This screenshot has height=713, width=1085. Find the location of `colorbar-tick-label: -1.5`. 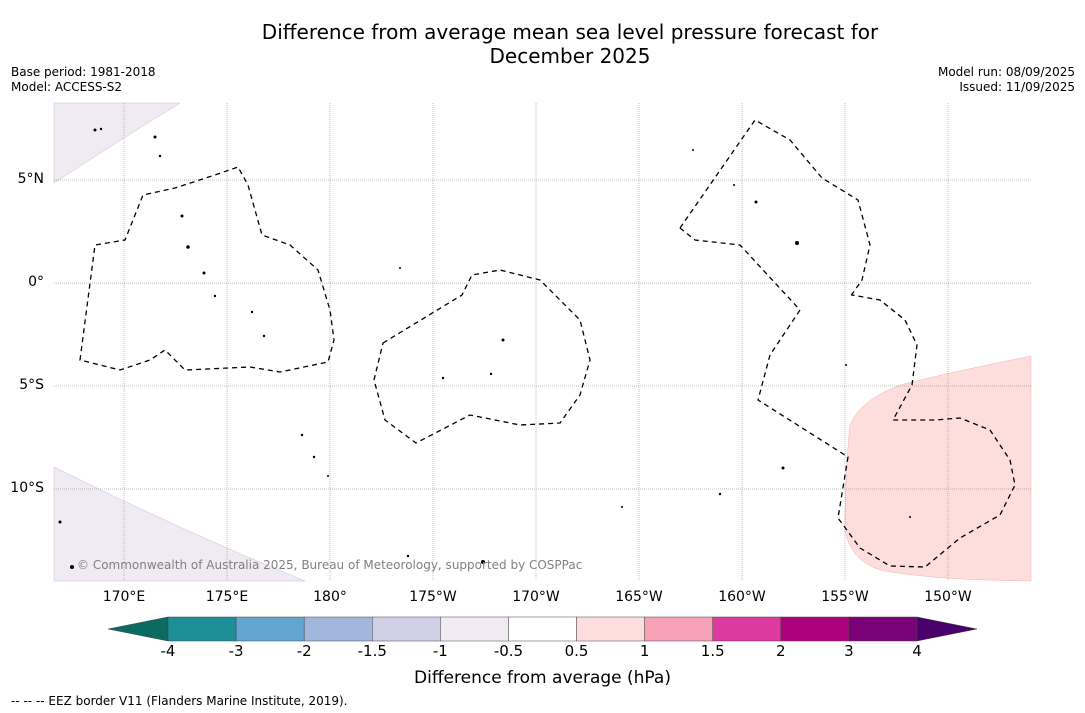

colorbar-tick-label: -1.5 is located at coordinates (372, 651).